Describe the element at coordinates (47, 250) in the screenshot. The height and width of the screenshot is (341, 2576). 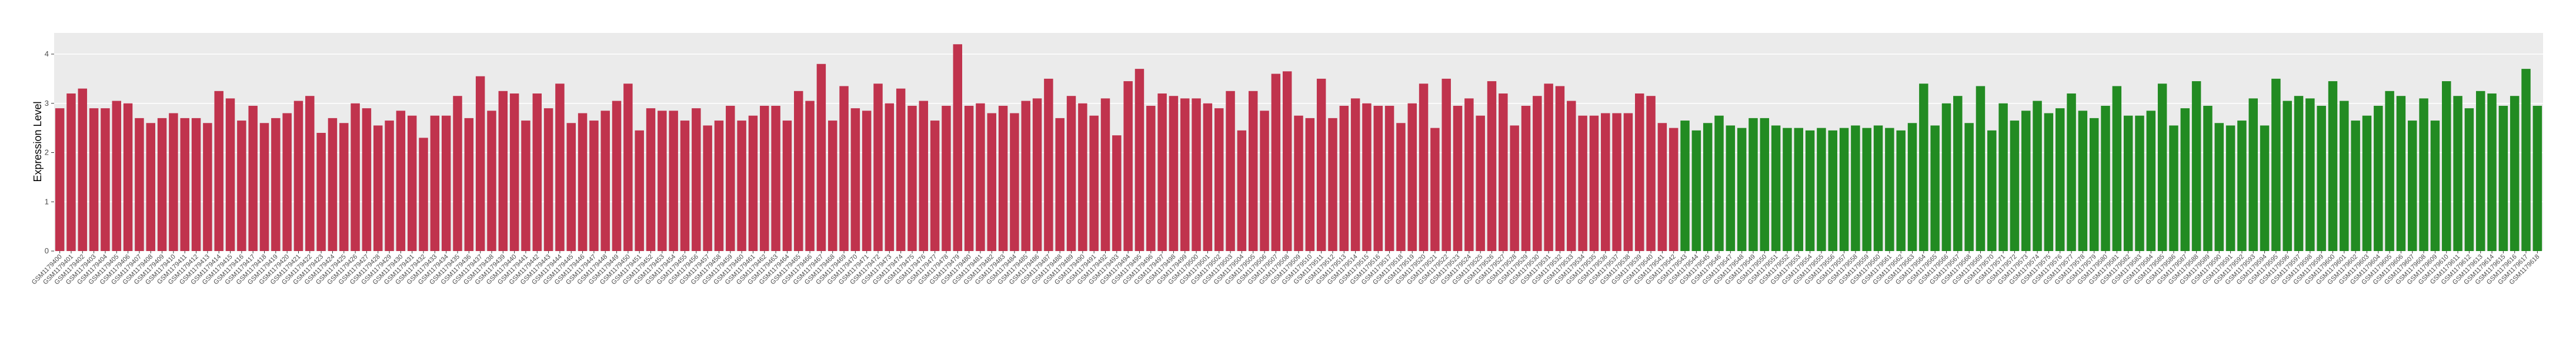
I see `y-tick-label: 0` at that location.